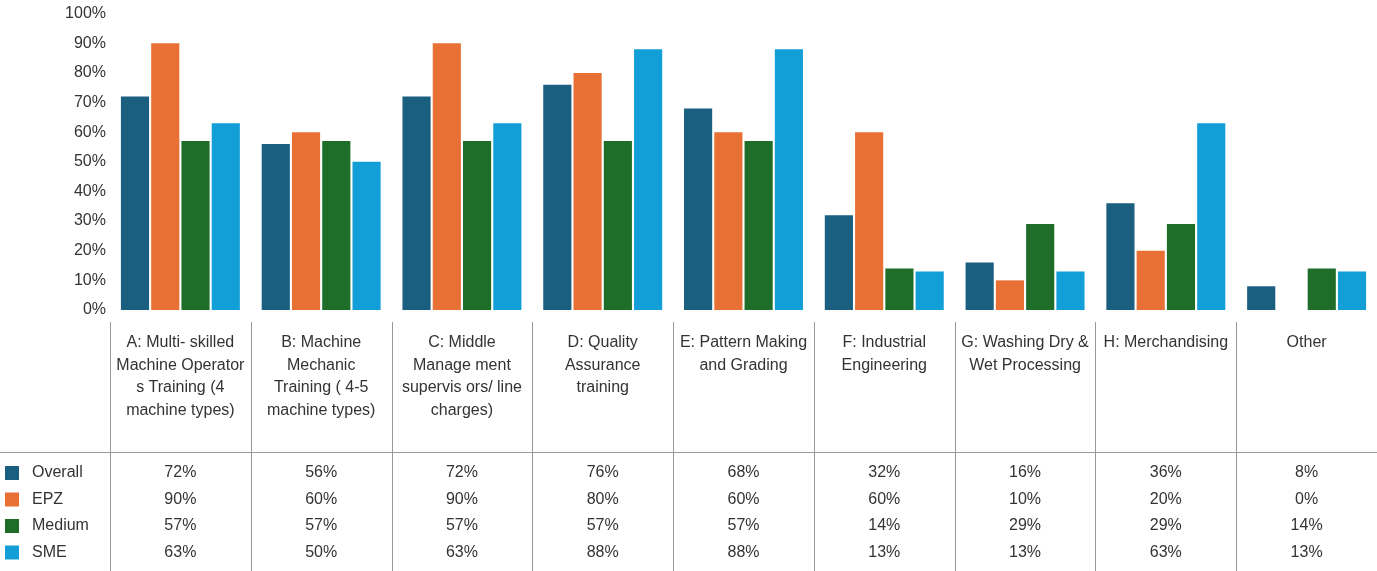  Describe the element at coordinates (1166, 342) in the screenshot. I see `x-tick-label: H: Merchandising` at that location.